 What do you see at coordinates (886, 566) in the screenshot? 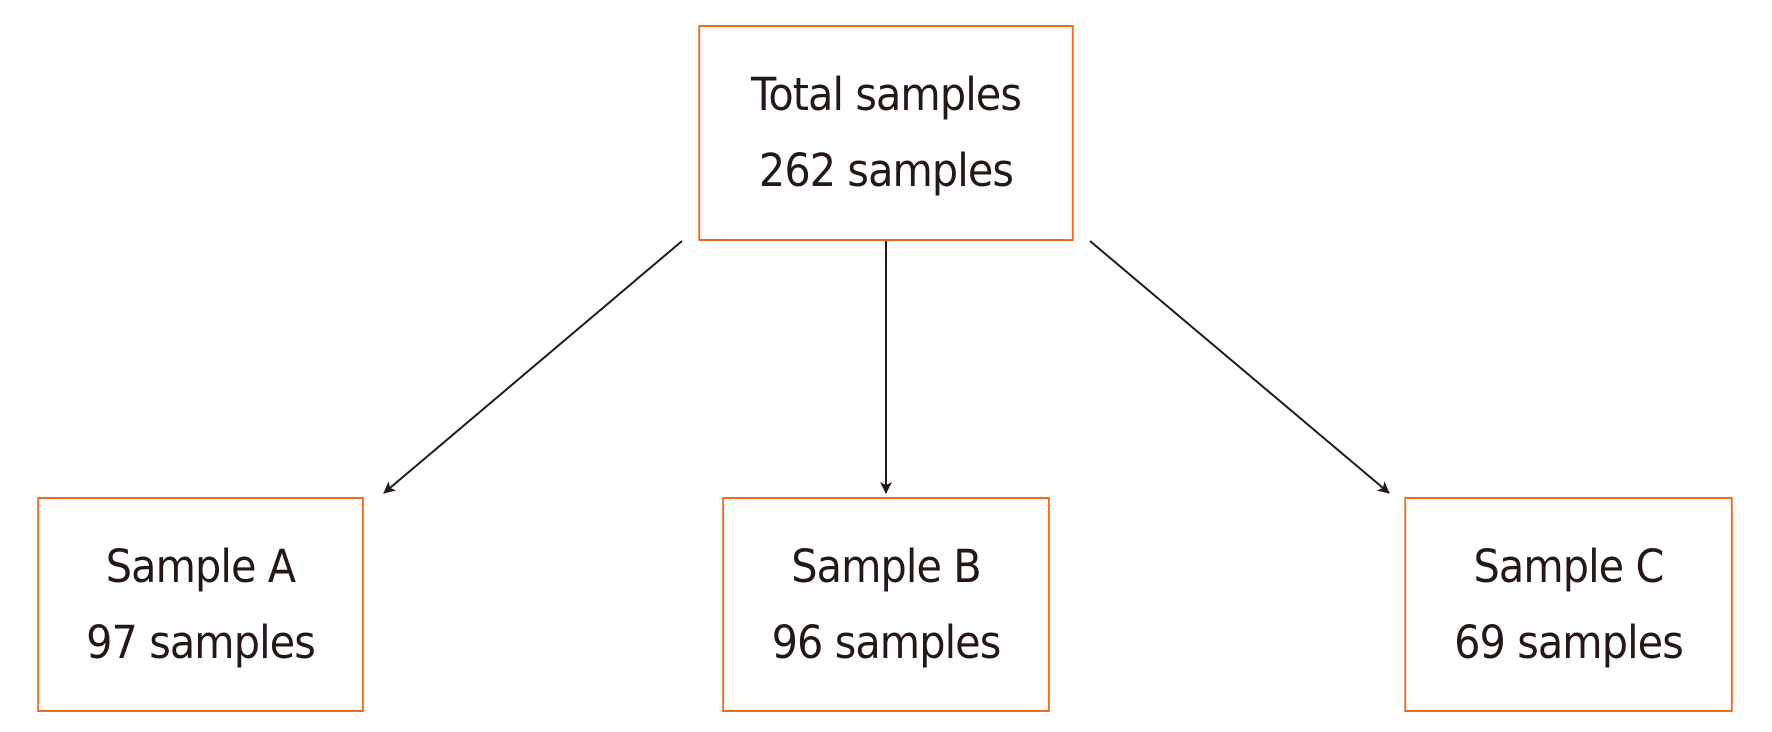
I see `node-title: Sample B` at bounding box center [886, 566].